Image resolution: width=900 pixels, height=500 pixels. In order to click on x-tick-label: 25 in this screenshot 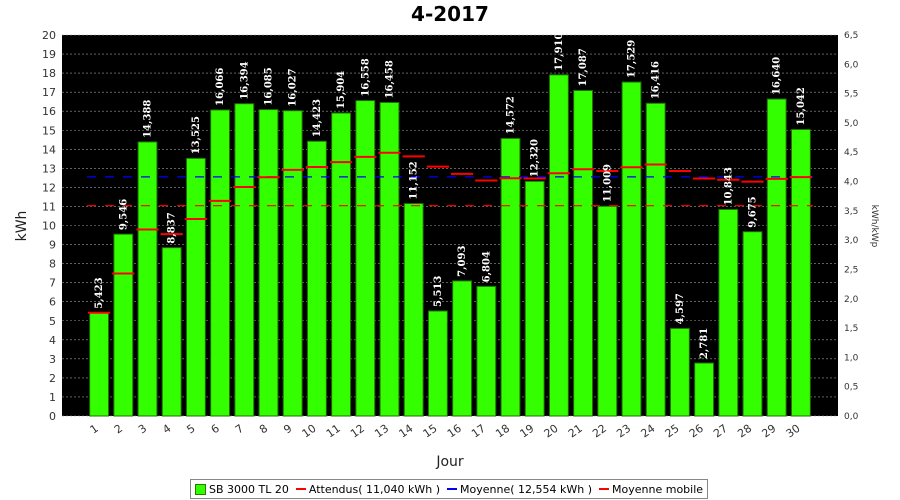, I will do `click(672, 431)`.